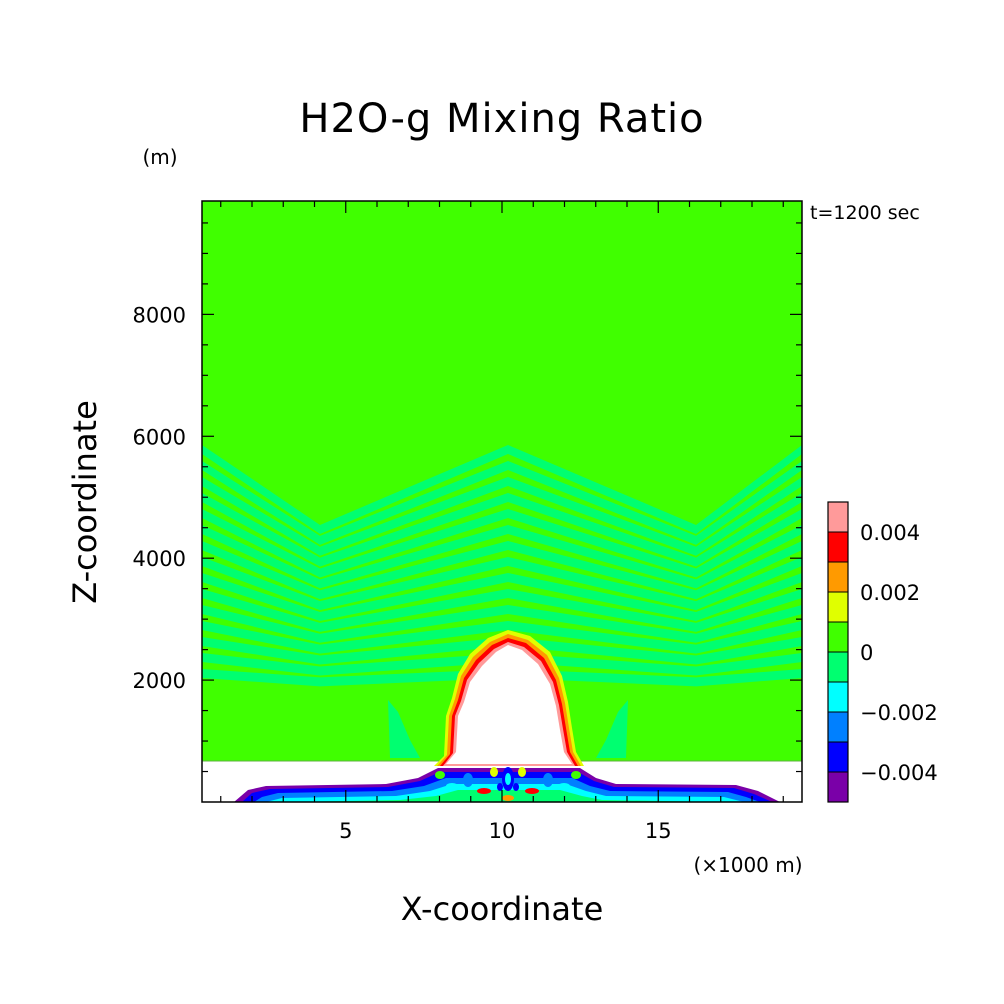 The width and height of the screenshot is (1004, 1004). What do you see at coordinates (85, 502) in the screenshot?
I see `y-axis-label: Z-coordinate` at bounding box center [85, 502].